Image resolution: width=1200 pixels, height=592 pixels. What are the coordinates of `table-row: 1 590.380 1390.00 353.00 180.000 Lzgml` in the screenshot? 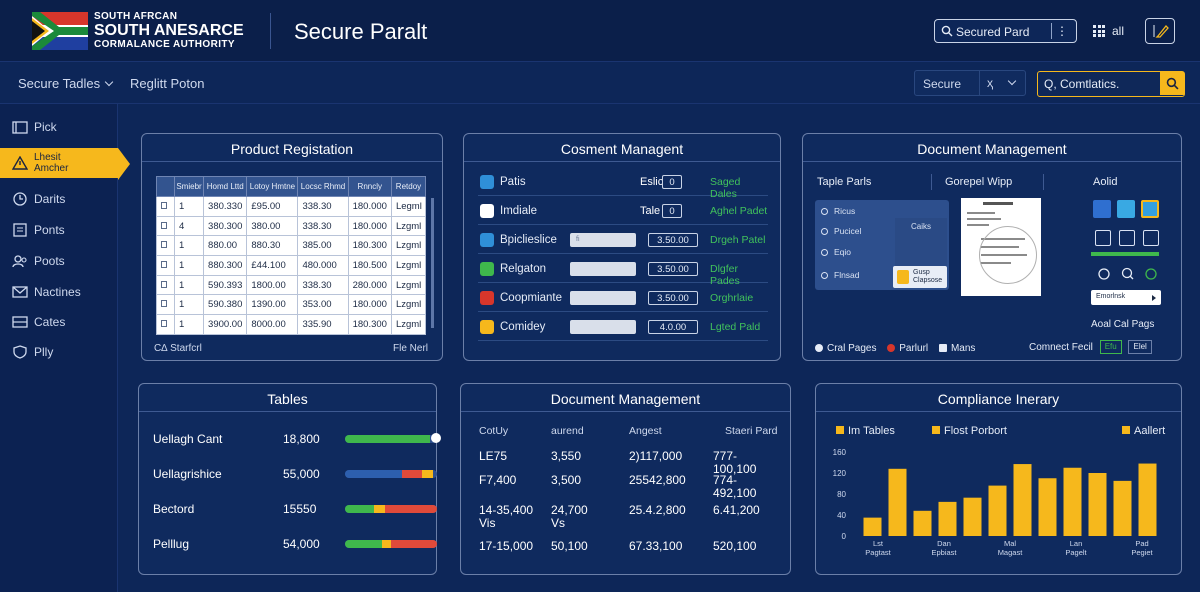 It's located at (291, 305).